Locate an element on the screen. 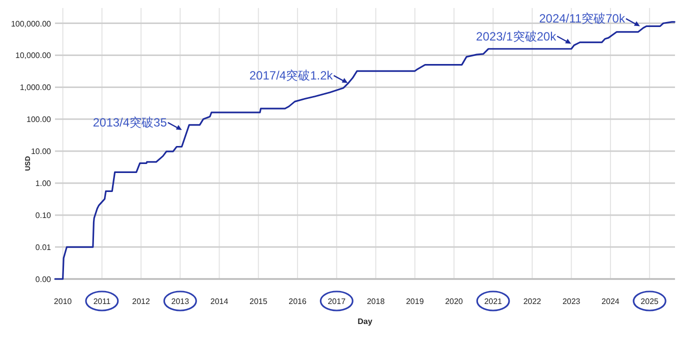 This screenshot has height=337, width=700. x-tick-label: 2023 is located at coordinates (571, 301).